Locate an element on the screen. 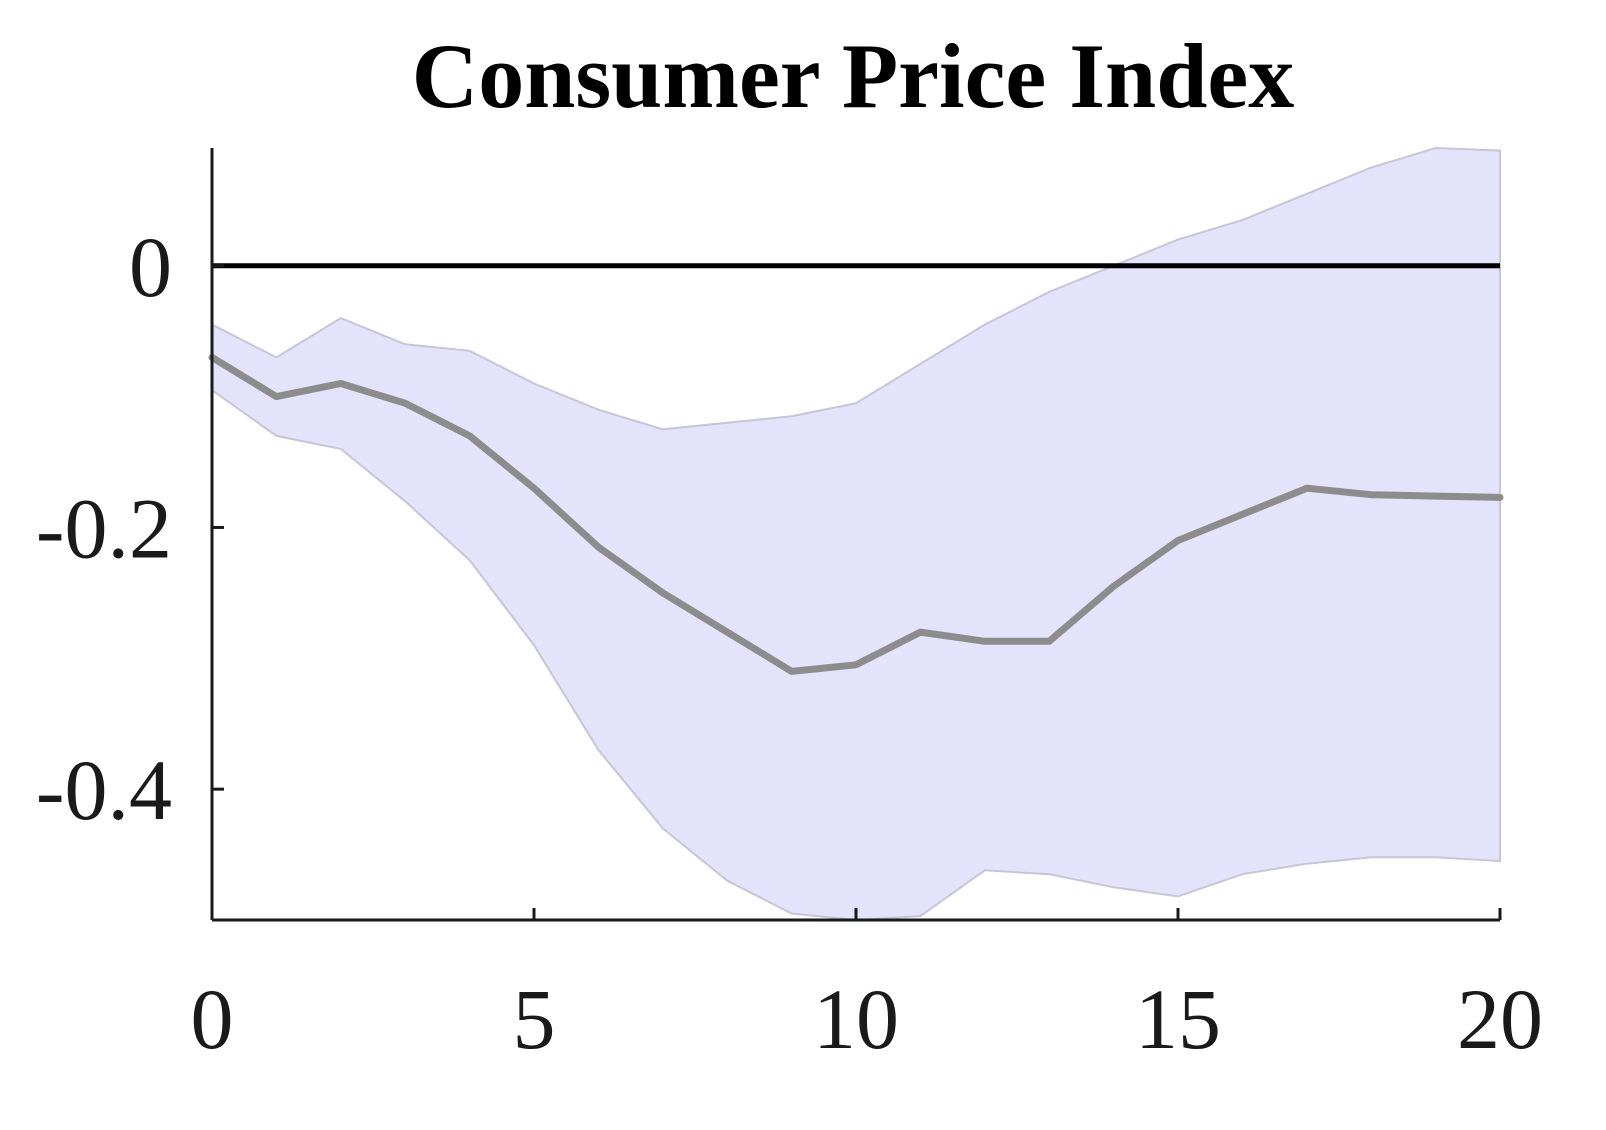 The height and width of the screenshot is (1130, 1606). x-tick-label-15: 15 is located at coordinates (1178, 1019).